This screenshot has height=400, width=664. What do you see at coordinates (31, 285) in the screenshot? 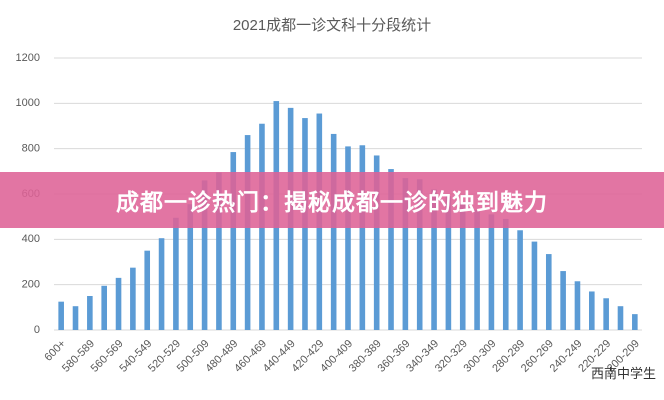
I see `y-tick-label: 200` at bounding box center [31, 285].